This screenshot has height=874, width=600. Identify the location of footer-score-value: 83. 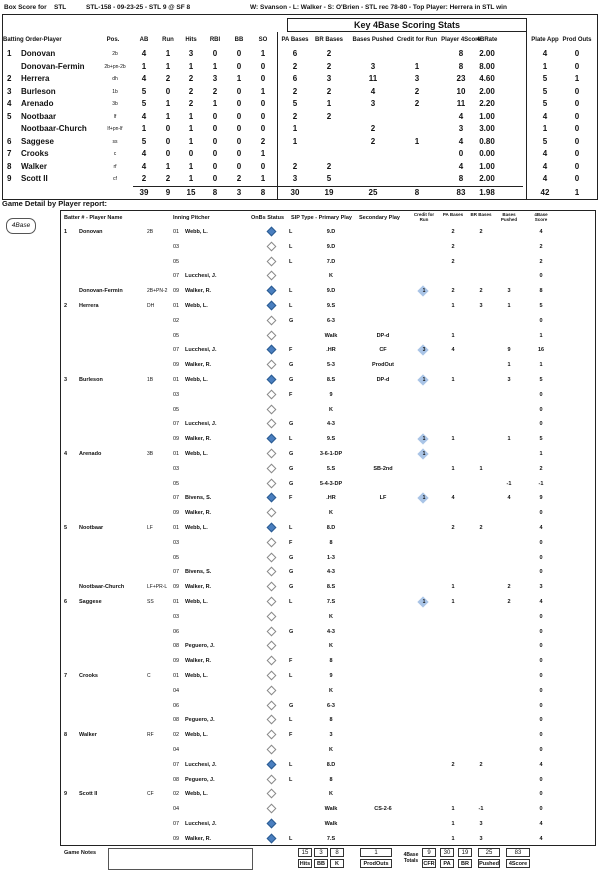
(518, 852).